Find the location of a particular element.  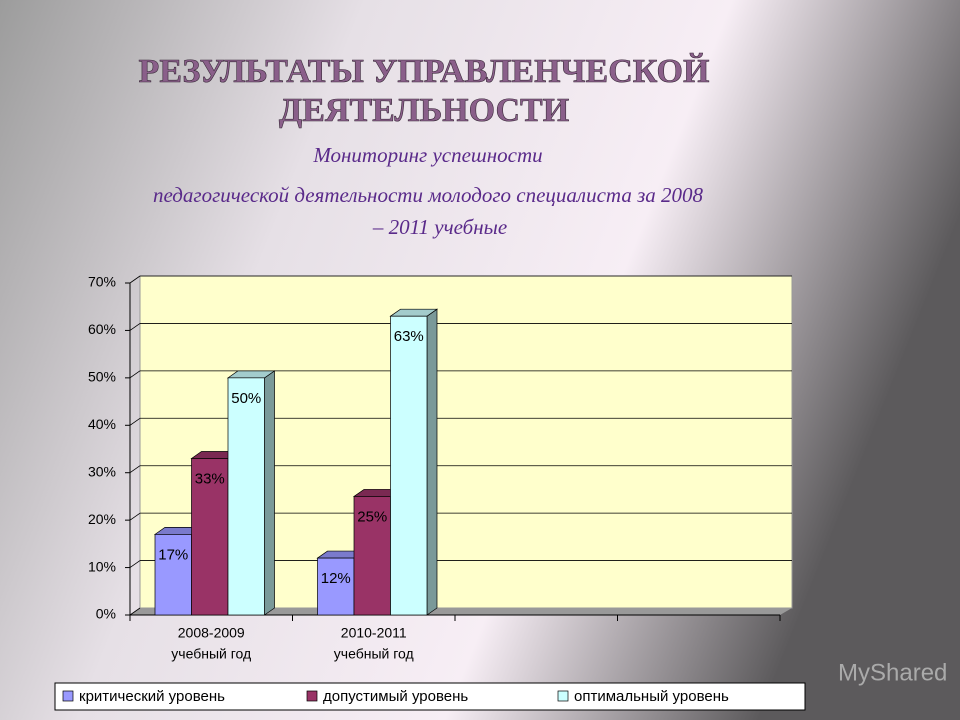

value-label: 12% is located at coordinates (336, 578).